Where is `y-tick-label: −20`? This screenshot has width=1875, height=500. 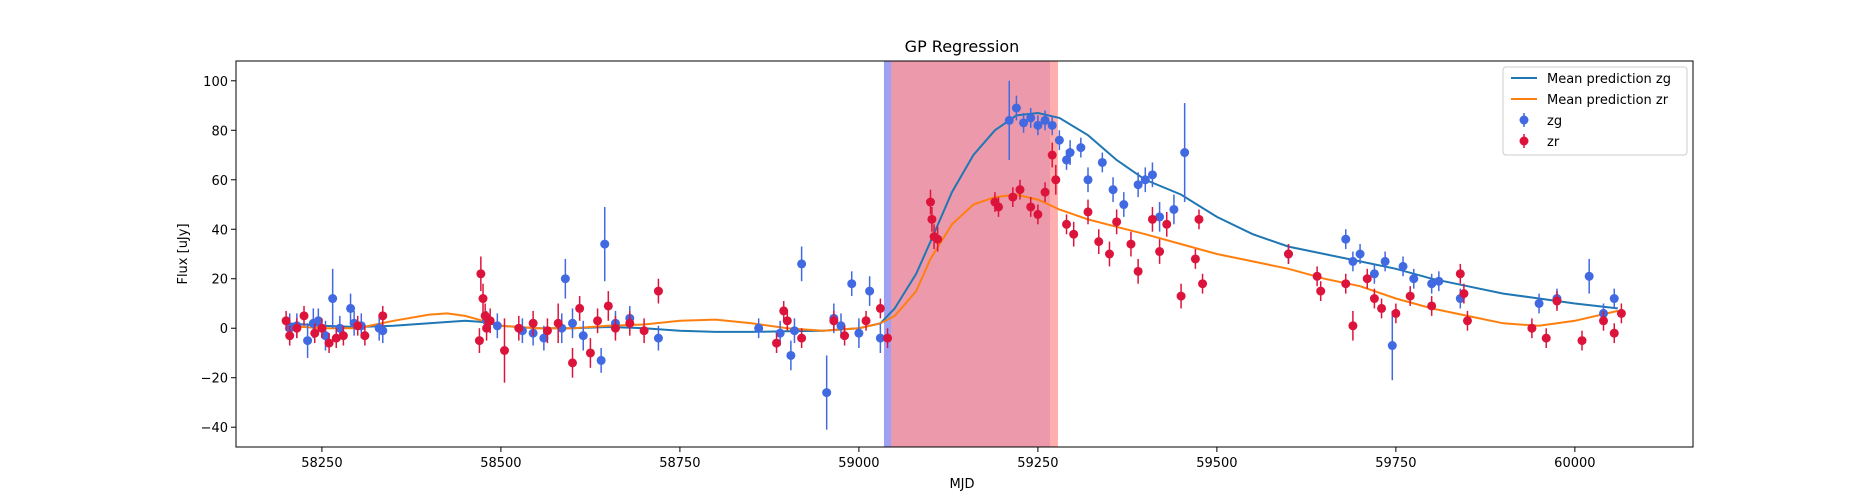
y-tick-label: −20 is located at coordinates (214, 379).